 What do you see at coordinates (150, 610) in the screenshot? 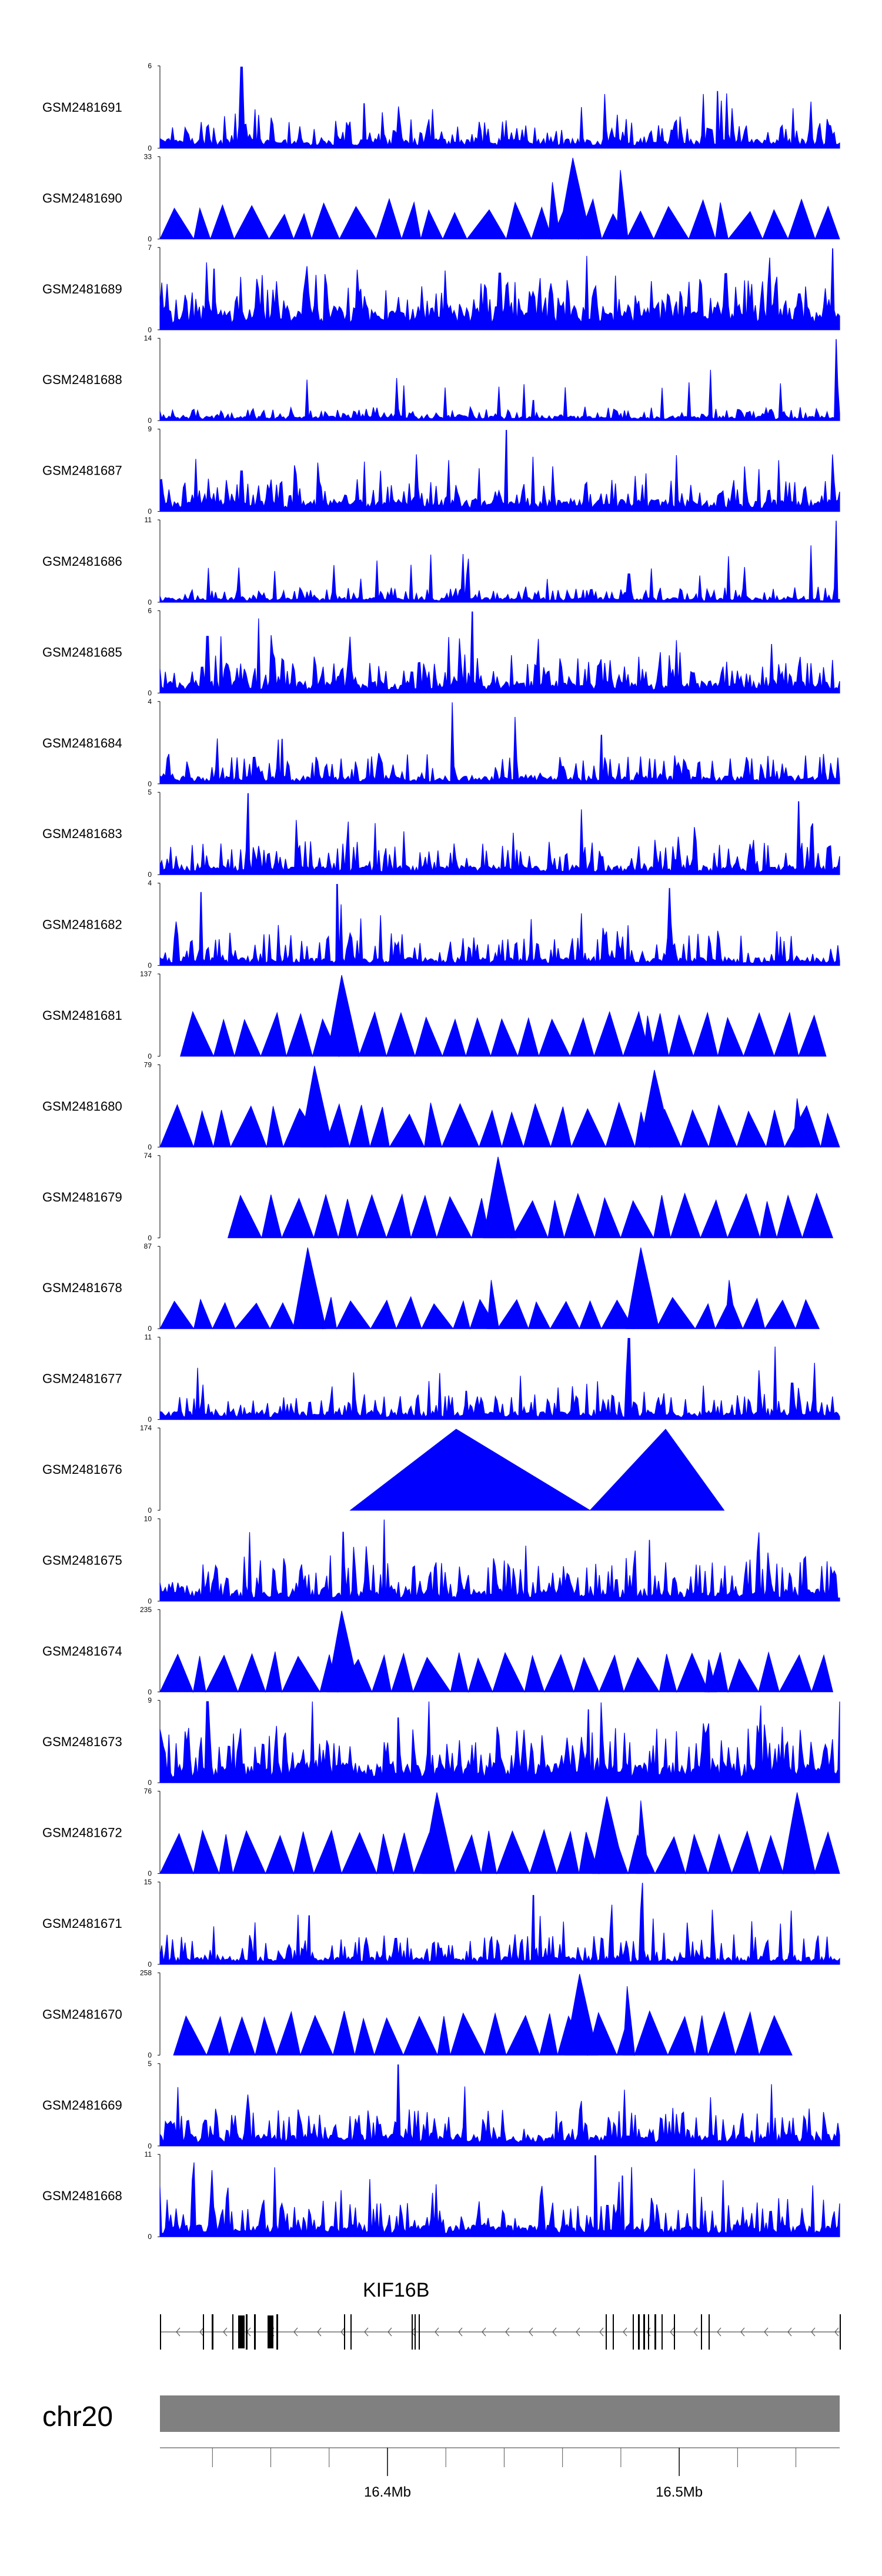
I see `y-max-label: 6` at bounding box center [150, 610].